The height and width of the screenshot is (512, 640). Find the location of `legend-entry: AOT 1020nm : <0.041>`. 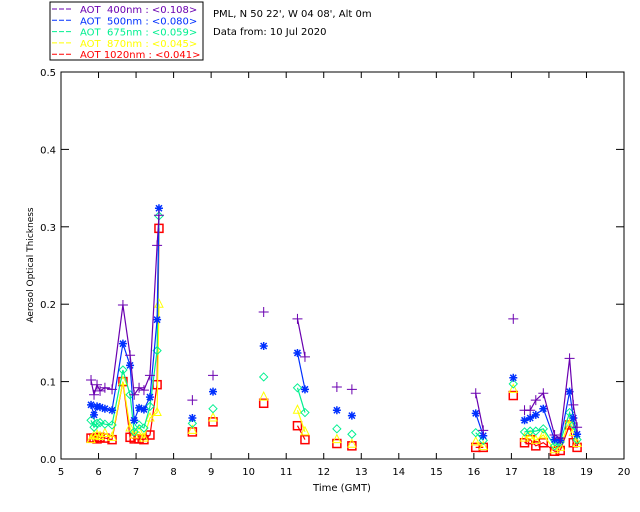

legend-entry: AOT 1020nm : <0.041> is located at coordinates (140, 55).